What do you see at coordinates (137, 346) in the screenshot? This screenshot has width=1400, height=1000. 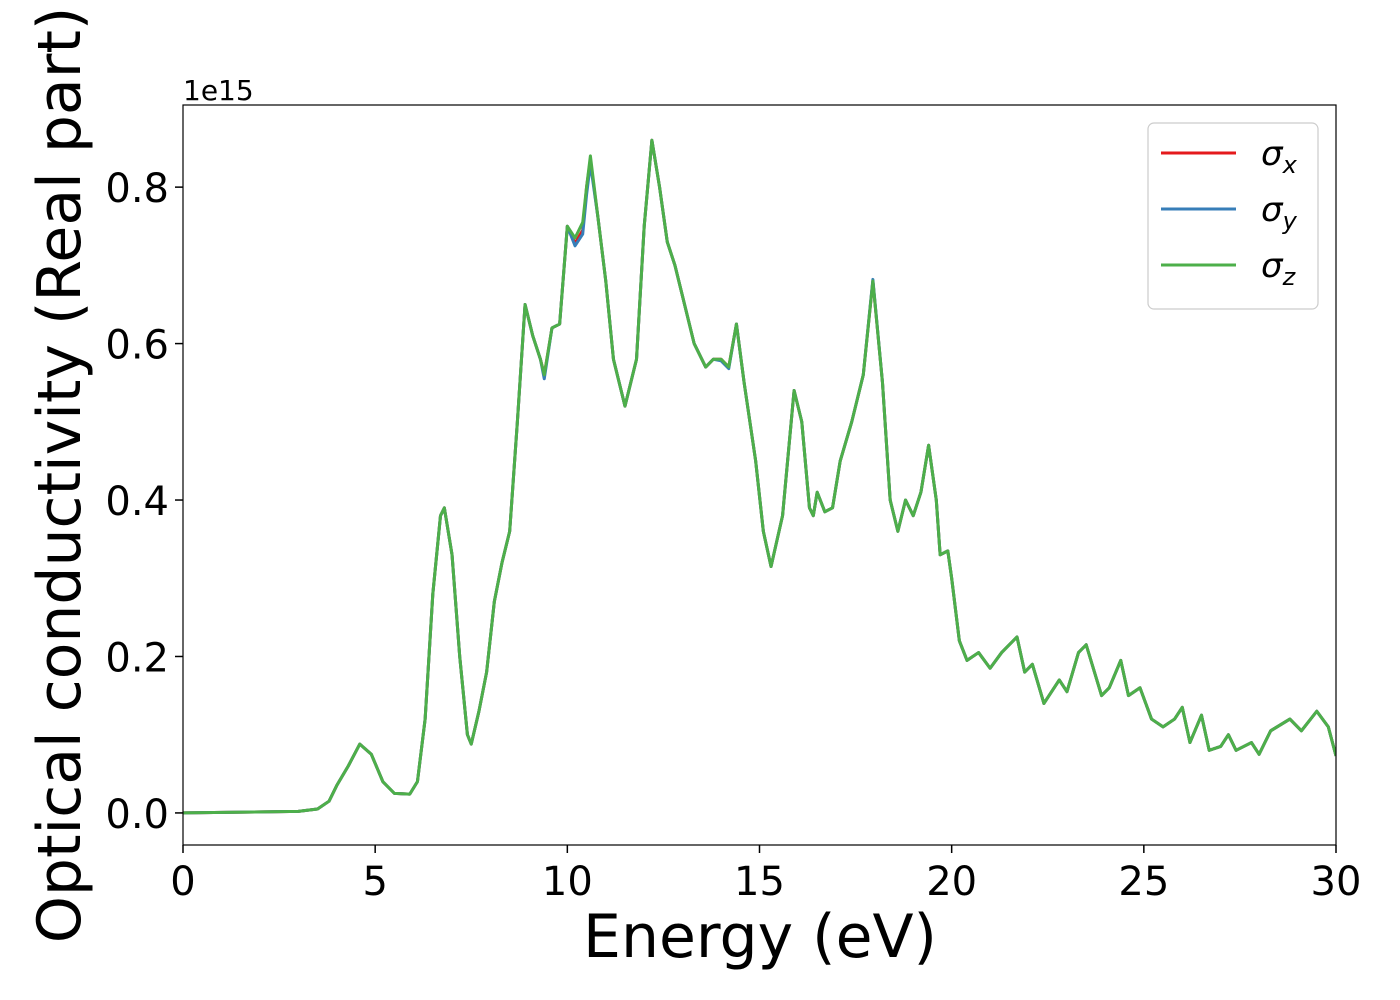 I see `y-tick-label: 0.6` at bounding box center [137, 346].